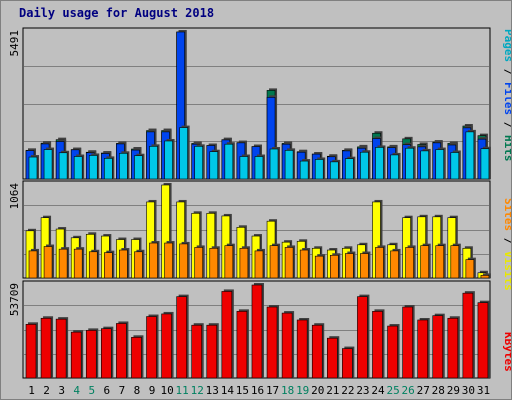  I want to click on legend-kbytes-part-0: KBytes, so click(506, 352).